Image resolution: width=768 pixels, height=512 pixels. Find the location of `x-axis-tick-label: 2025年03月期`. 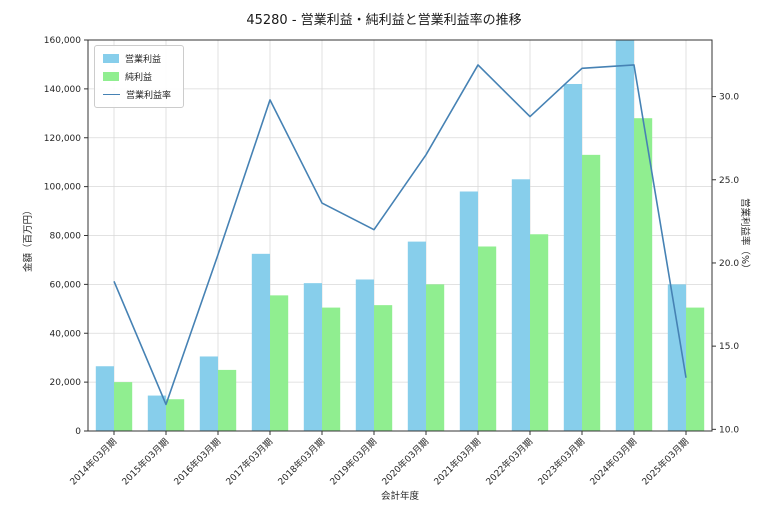

x-axis-tick-label: 2025年03月期 is located at coordinates (665, 462).